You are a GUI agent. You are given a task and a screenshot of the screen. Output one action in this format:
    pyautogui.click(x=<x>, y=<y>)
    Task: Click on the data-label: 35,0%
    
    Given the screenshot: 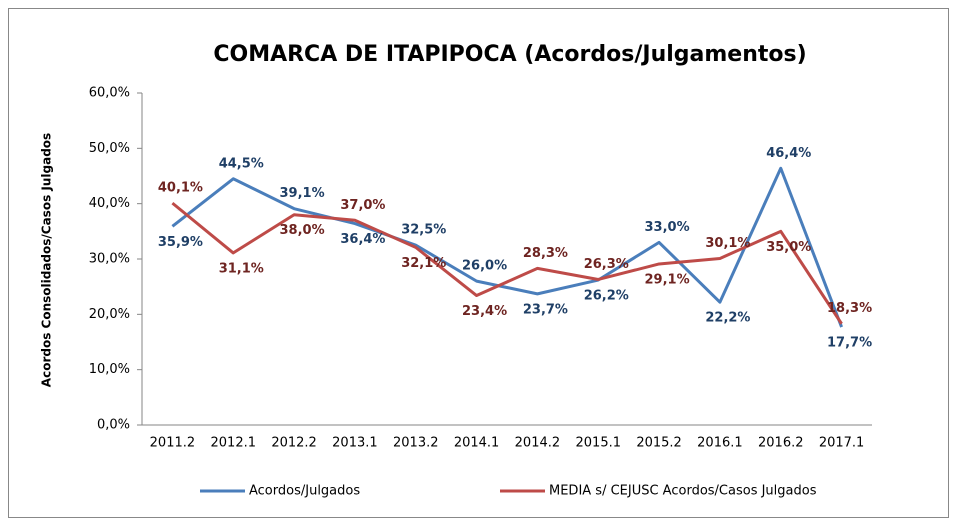 What is the action you would take?
    pyautogui.click(x=788, y=247)
    